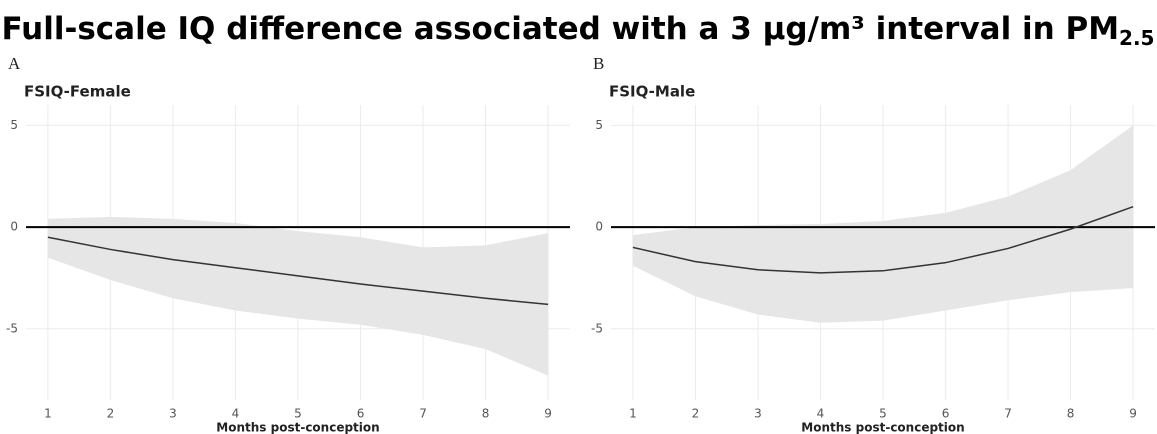 The height and width of the screenshot is (434, 1157). What do you see at coordinates (598, 63) in the screenshot?
I see `panel-label: B` at bounding box center [598, 63].